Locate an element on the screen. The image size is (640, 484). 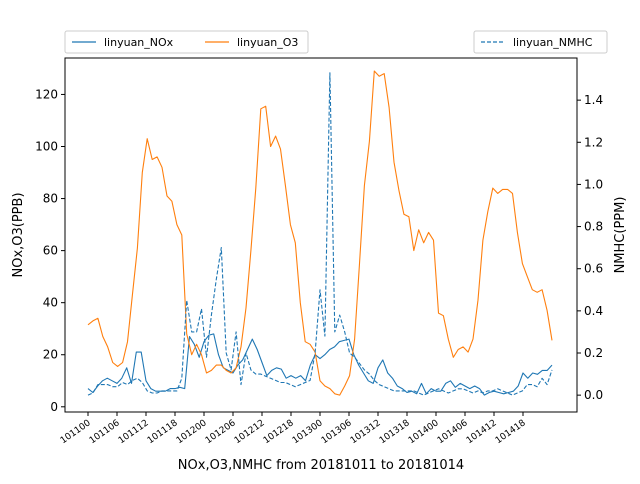
x-tick-label: 101306 is located at coordinates (337, 432).